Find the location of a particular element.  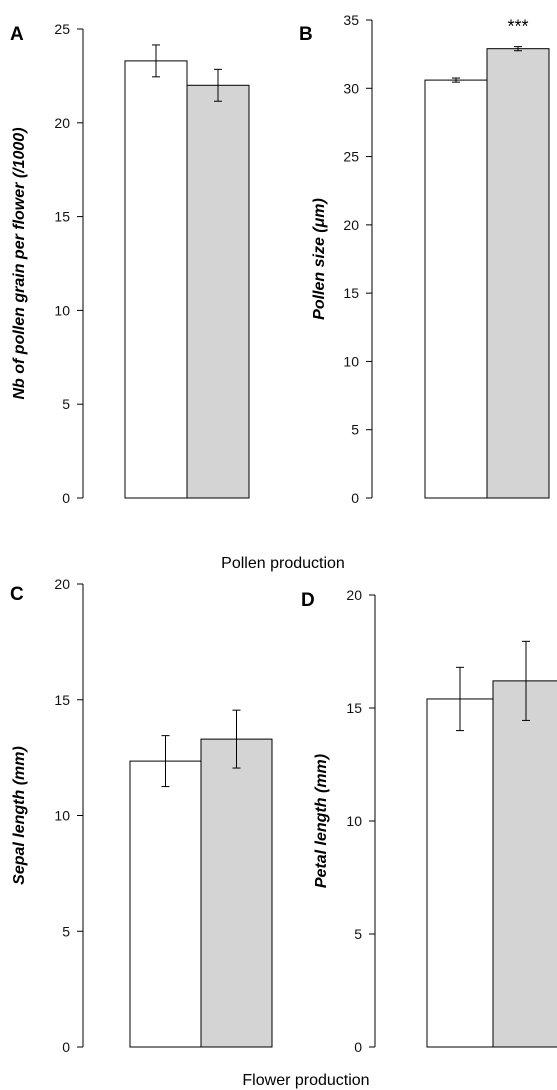

panel-c-y-tick-label: 5 is located at coordinates (66, 931).